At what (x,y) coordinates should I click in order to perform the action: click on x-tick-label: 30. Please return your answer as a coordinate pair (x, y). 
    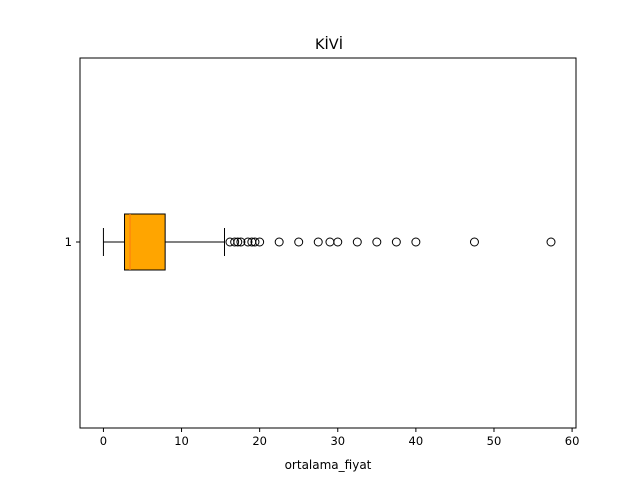
    Looking at the image, I should click on (337, 441).